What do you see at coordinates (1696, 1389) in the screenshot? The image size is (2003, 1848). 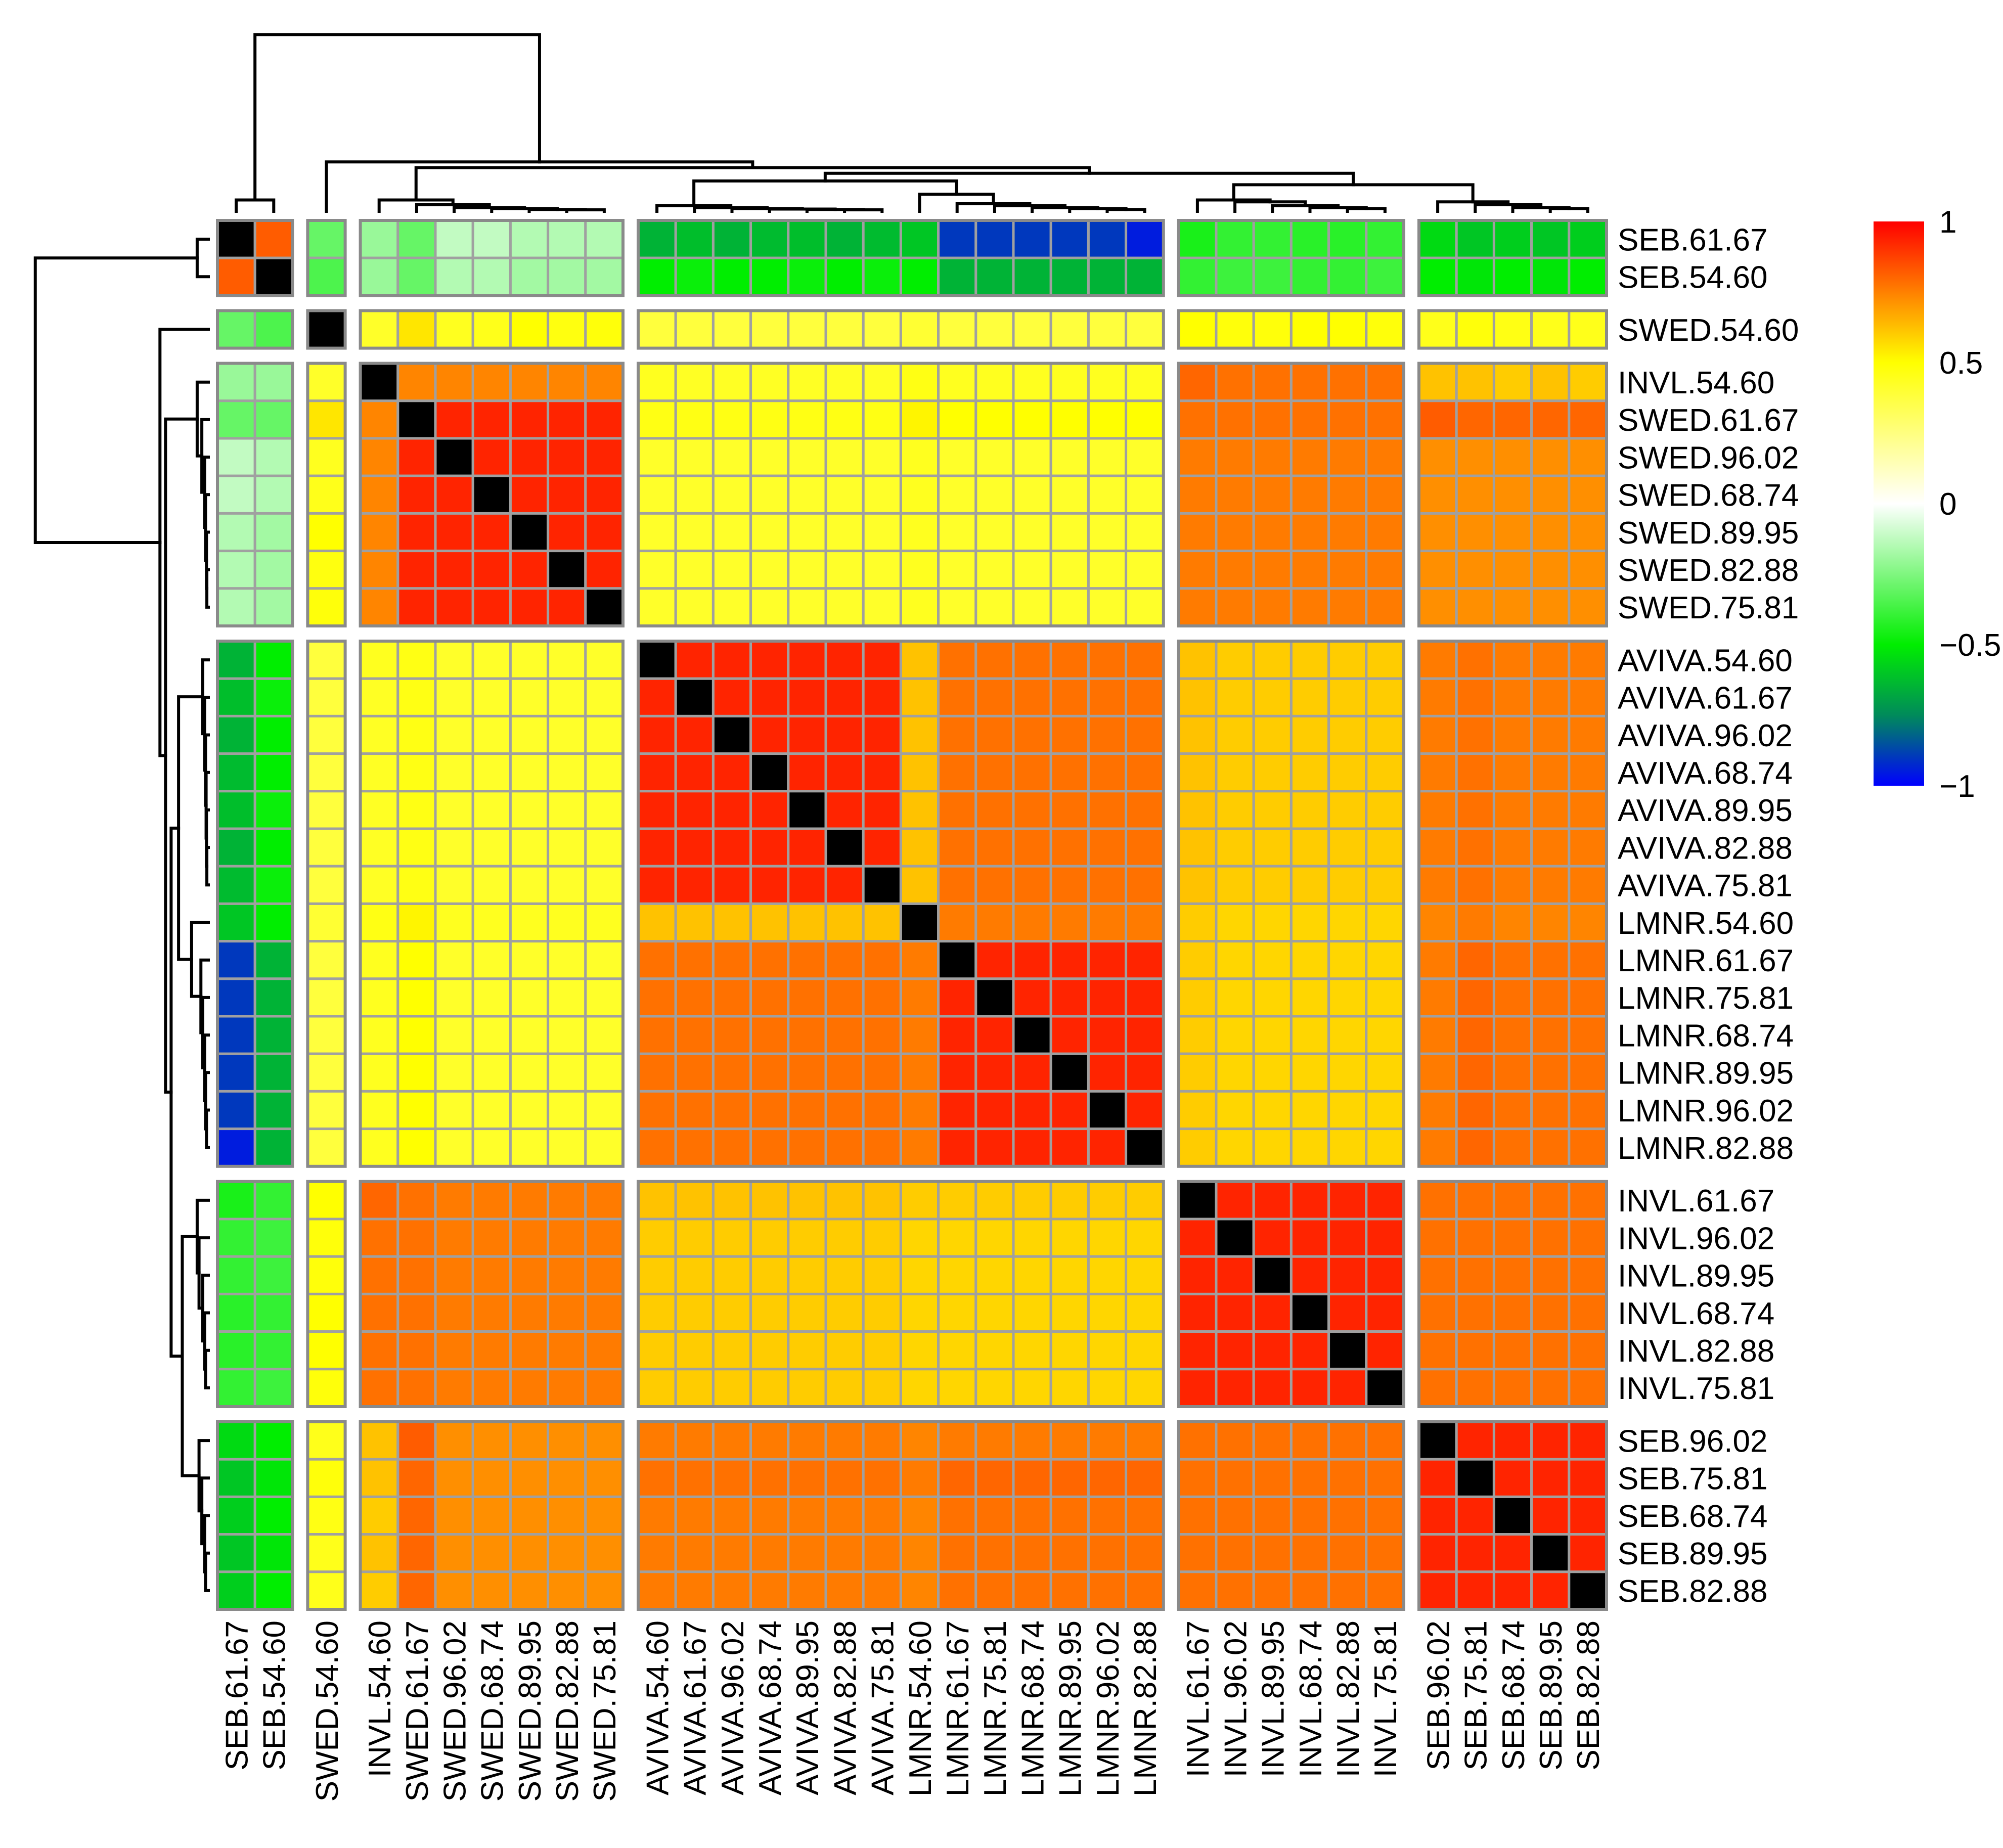 I see `row-label: INVL.75.81` at bounding box center [1696, 1389].